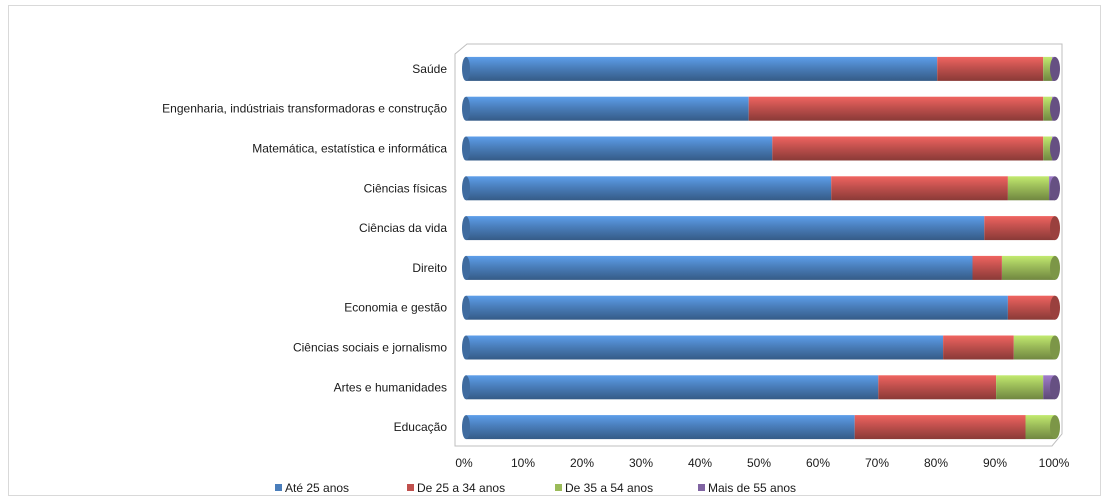 The image size is (1103, 498). I want to click on category-label: Matemática, estatística e informática, so click(349, 149).